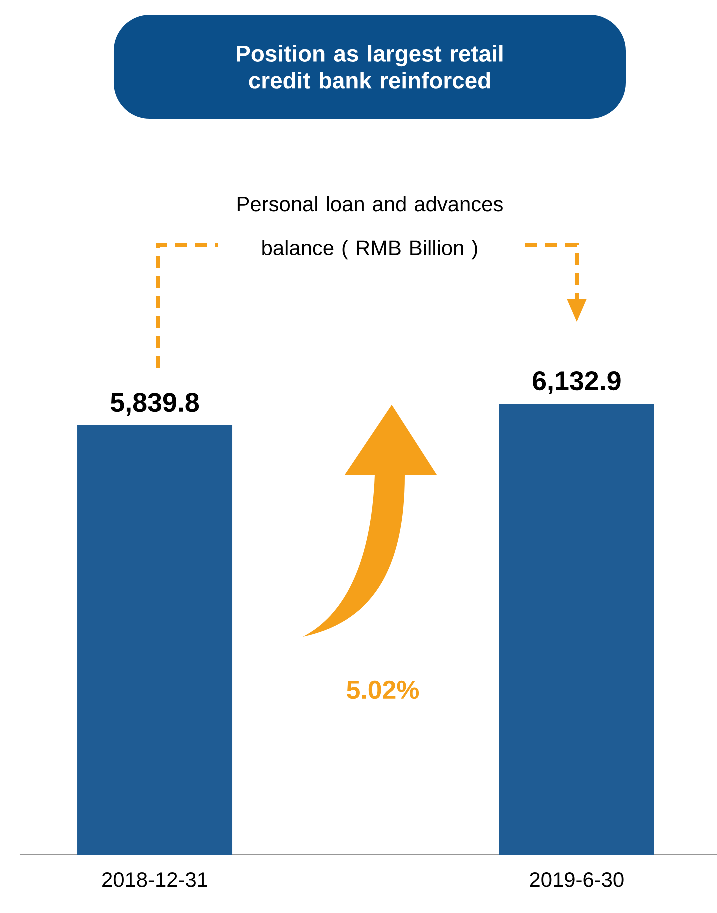  What do you see at coordinates (577, 383) in the screenshot?
I see `data-label: 6,132.9` at bounding box center [577, 383].